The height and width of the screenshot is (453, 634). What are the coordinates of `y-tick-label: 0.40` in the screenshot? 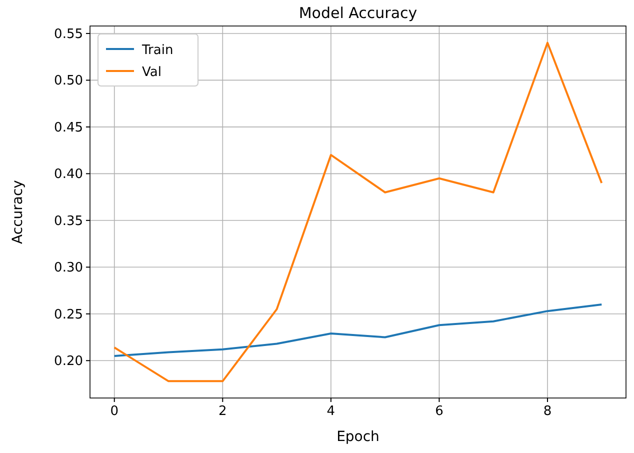 It's located at (68, 174).